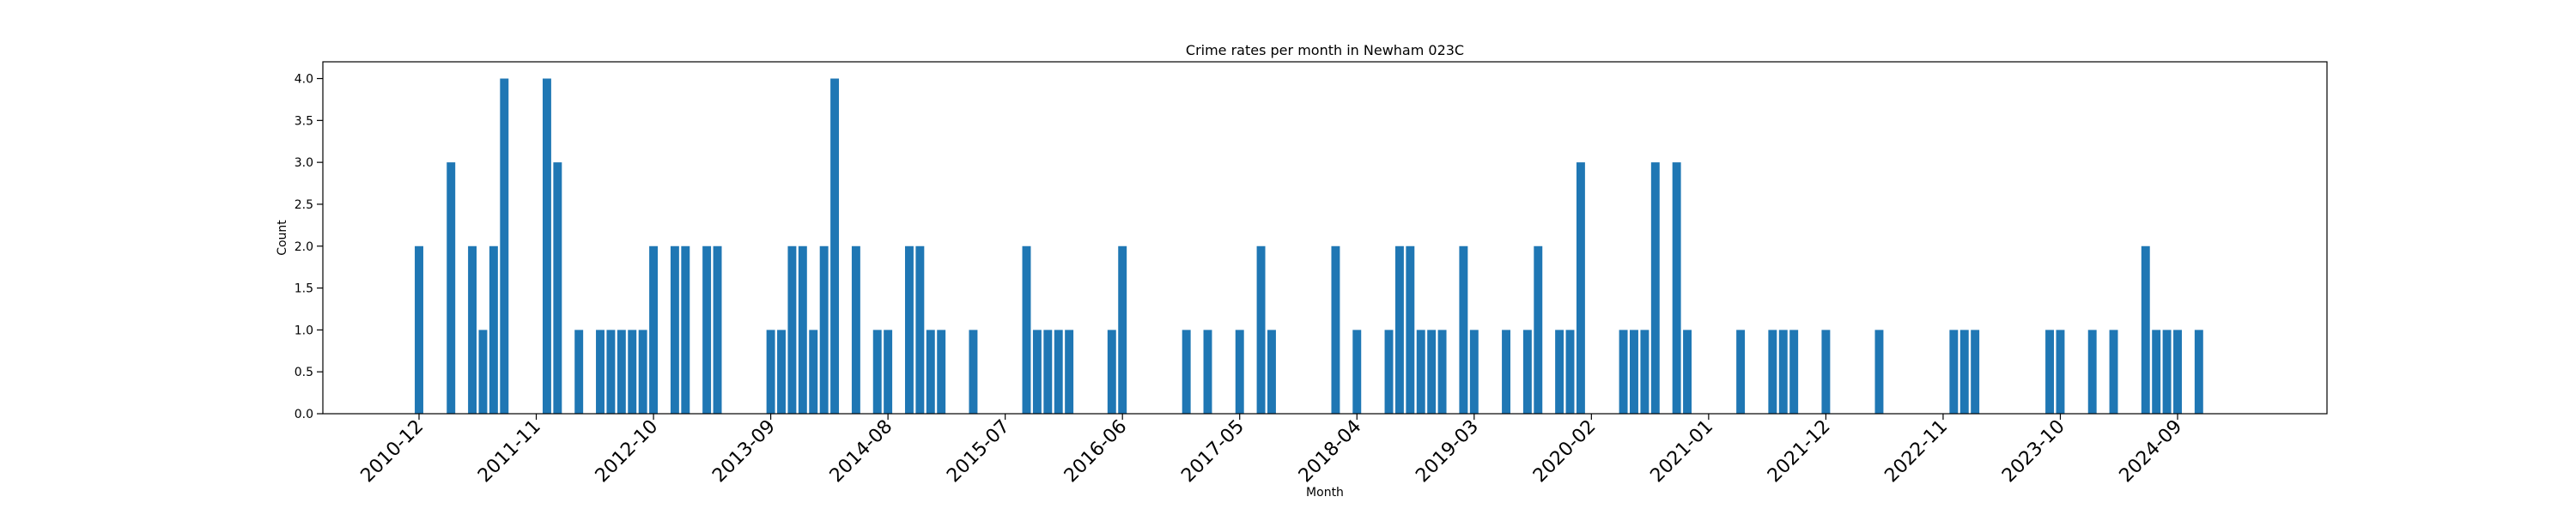 Image resolution: width=2576 pixels, height=515 pixels. Describe the element at coordinates (304, 289) in the screenshot. I see `y-tick-label: 1.5` at that location.